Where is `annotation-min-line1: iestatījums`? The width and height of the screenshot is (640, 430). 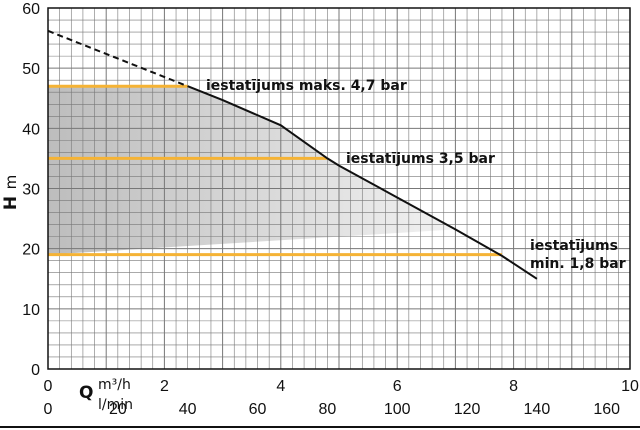 annotation-min-line1: iestatījums is located at coordinates (574, 246).